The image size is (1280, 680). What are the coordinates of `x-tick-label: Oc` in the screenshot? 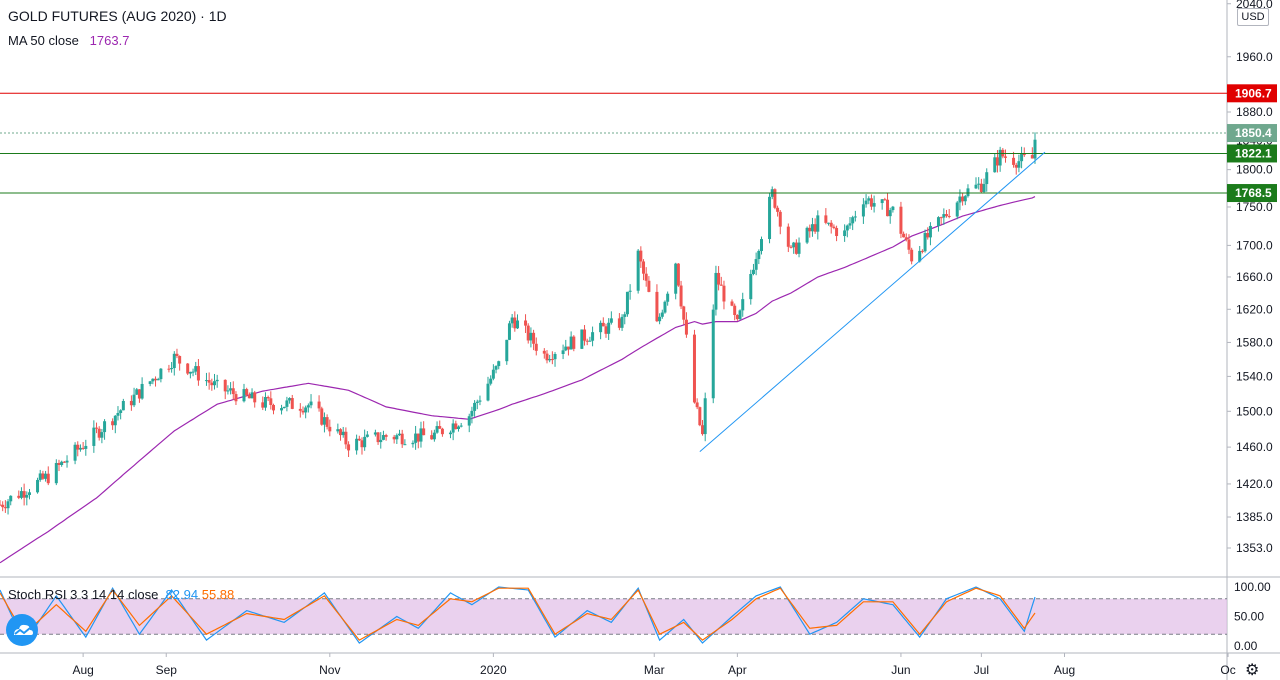 It's located at (1227, 670).